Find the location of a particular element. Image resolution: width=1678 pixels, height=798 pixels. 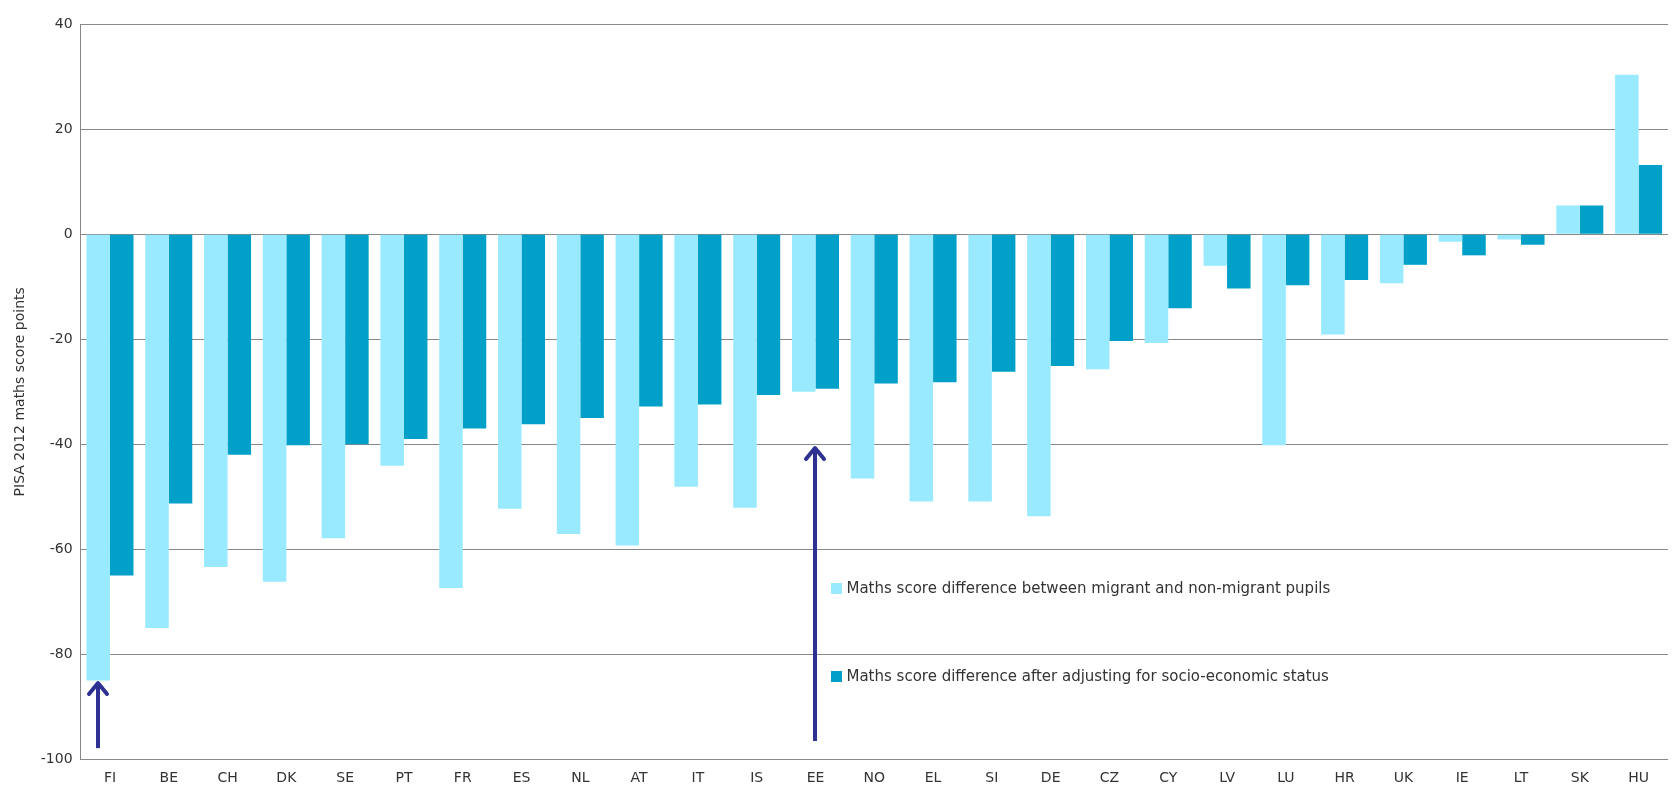

x-tick-label: AT is located at coordinates (639, 777).